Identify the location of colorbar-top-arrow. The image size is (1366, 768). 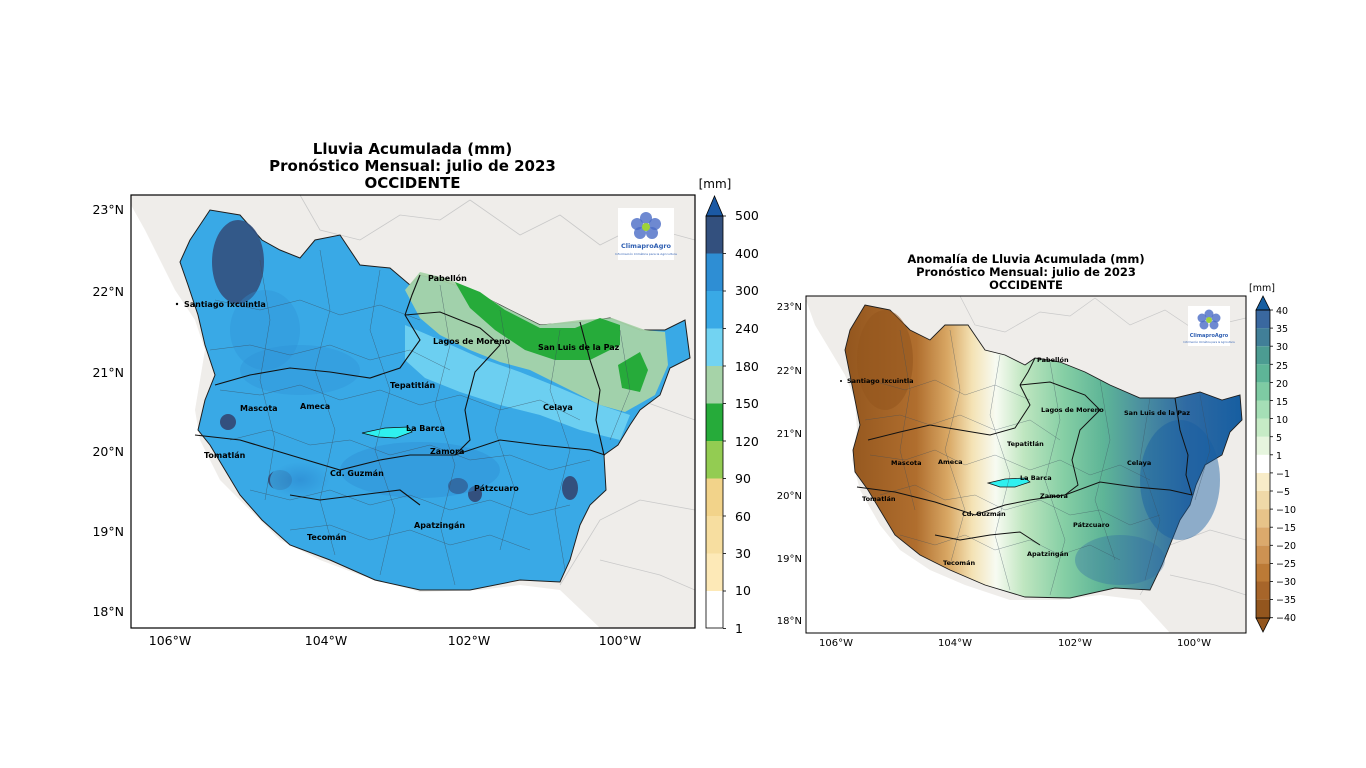
(714, 205).